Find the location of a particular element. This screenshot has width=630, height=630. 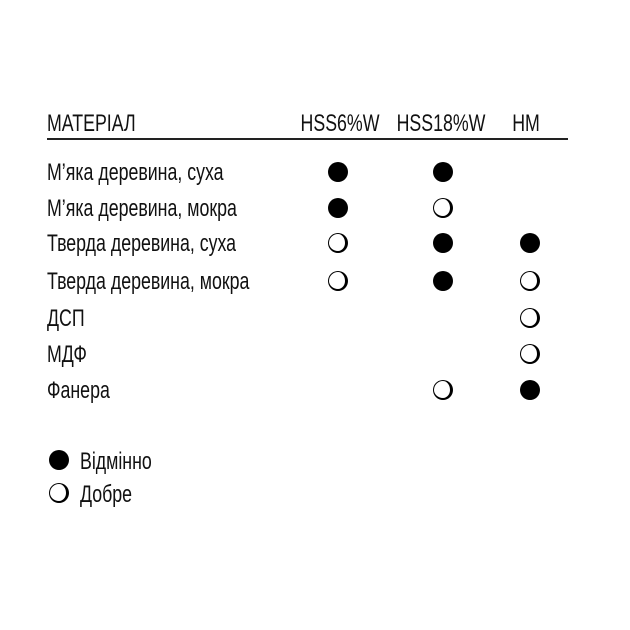

row-label: М’яка деревина, мокра is located at coordinates (142, 208).